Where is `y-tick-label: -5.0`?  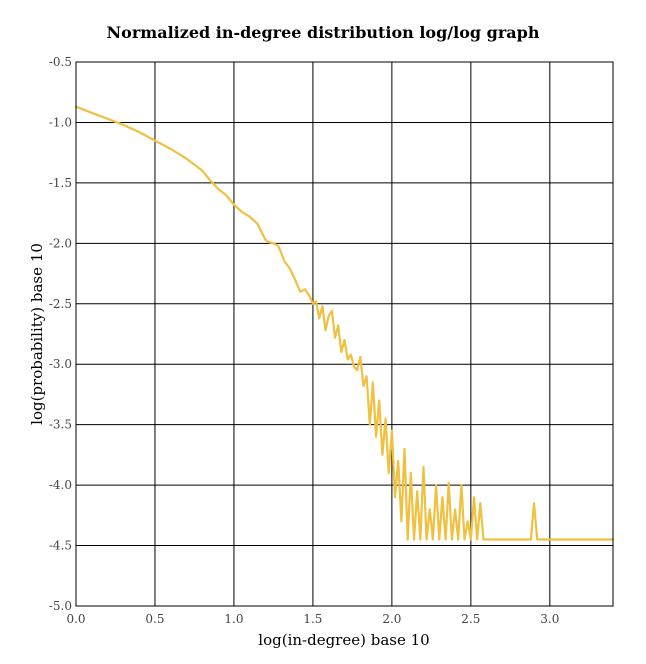
y-tick-label: -5.0 is located at coordinates (60, 606).